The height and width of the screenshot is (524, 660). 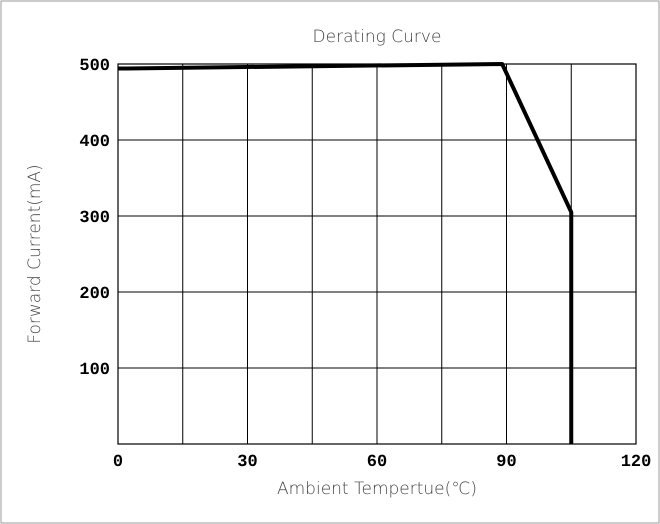 What do you see at coordinates (35, 254) in the screenshot?
I see `y-axis-title: Forward Current(mA)` at bounding box center [35, 254].